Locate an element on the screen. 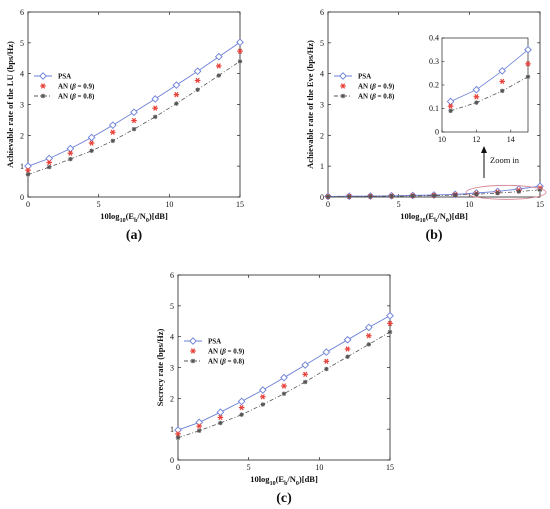 This screenshot has width=550, height=509. panel-c-legend-label-2: AN (β = 0.8) is located at coordinates (226, 362).